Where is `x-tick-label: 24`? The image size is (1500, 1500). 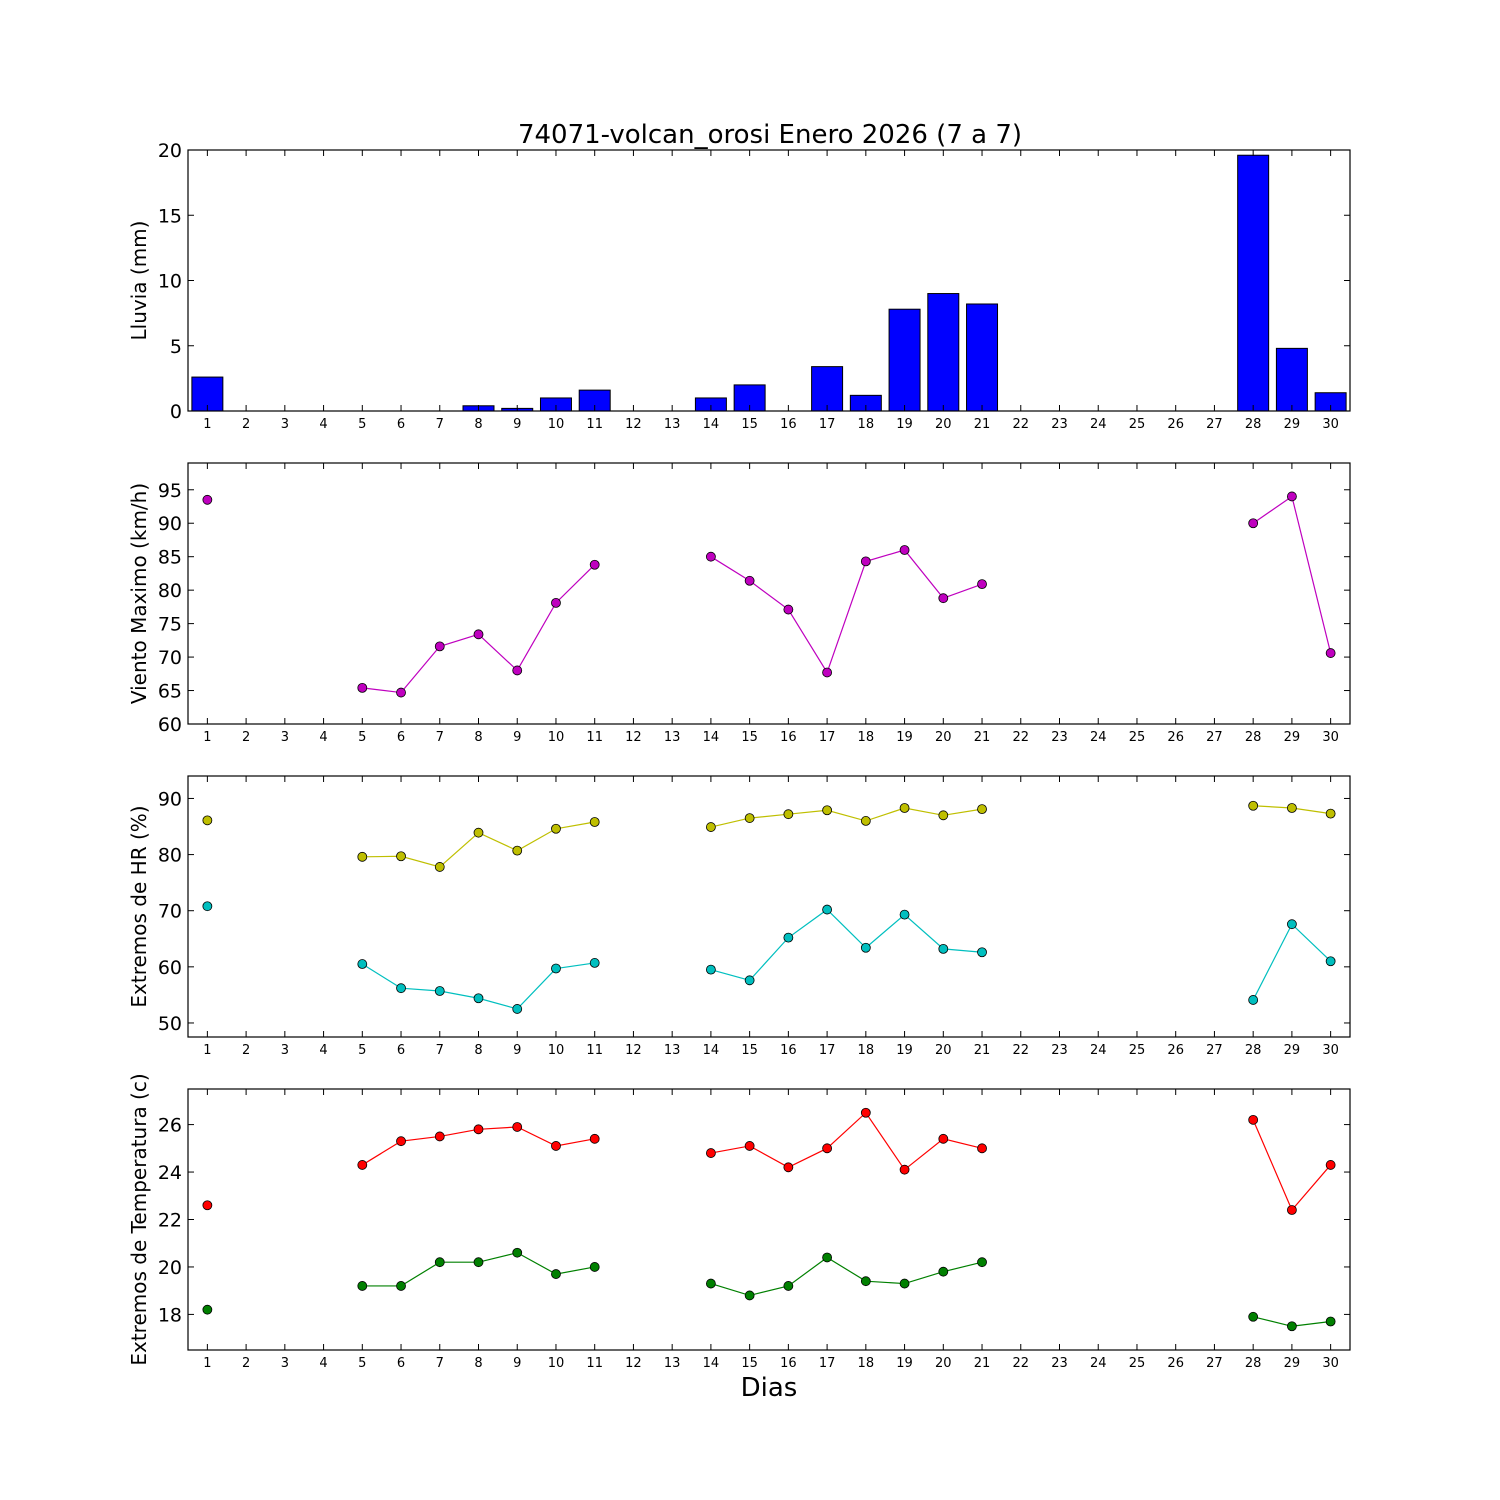
x-tick-label: 24 is located at coordinates (1098, 1363).